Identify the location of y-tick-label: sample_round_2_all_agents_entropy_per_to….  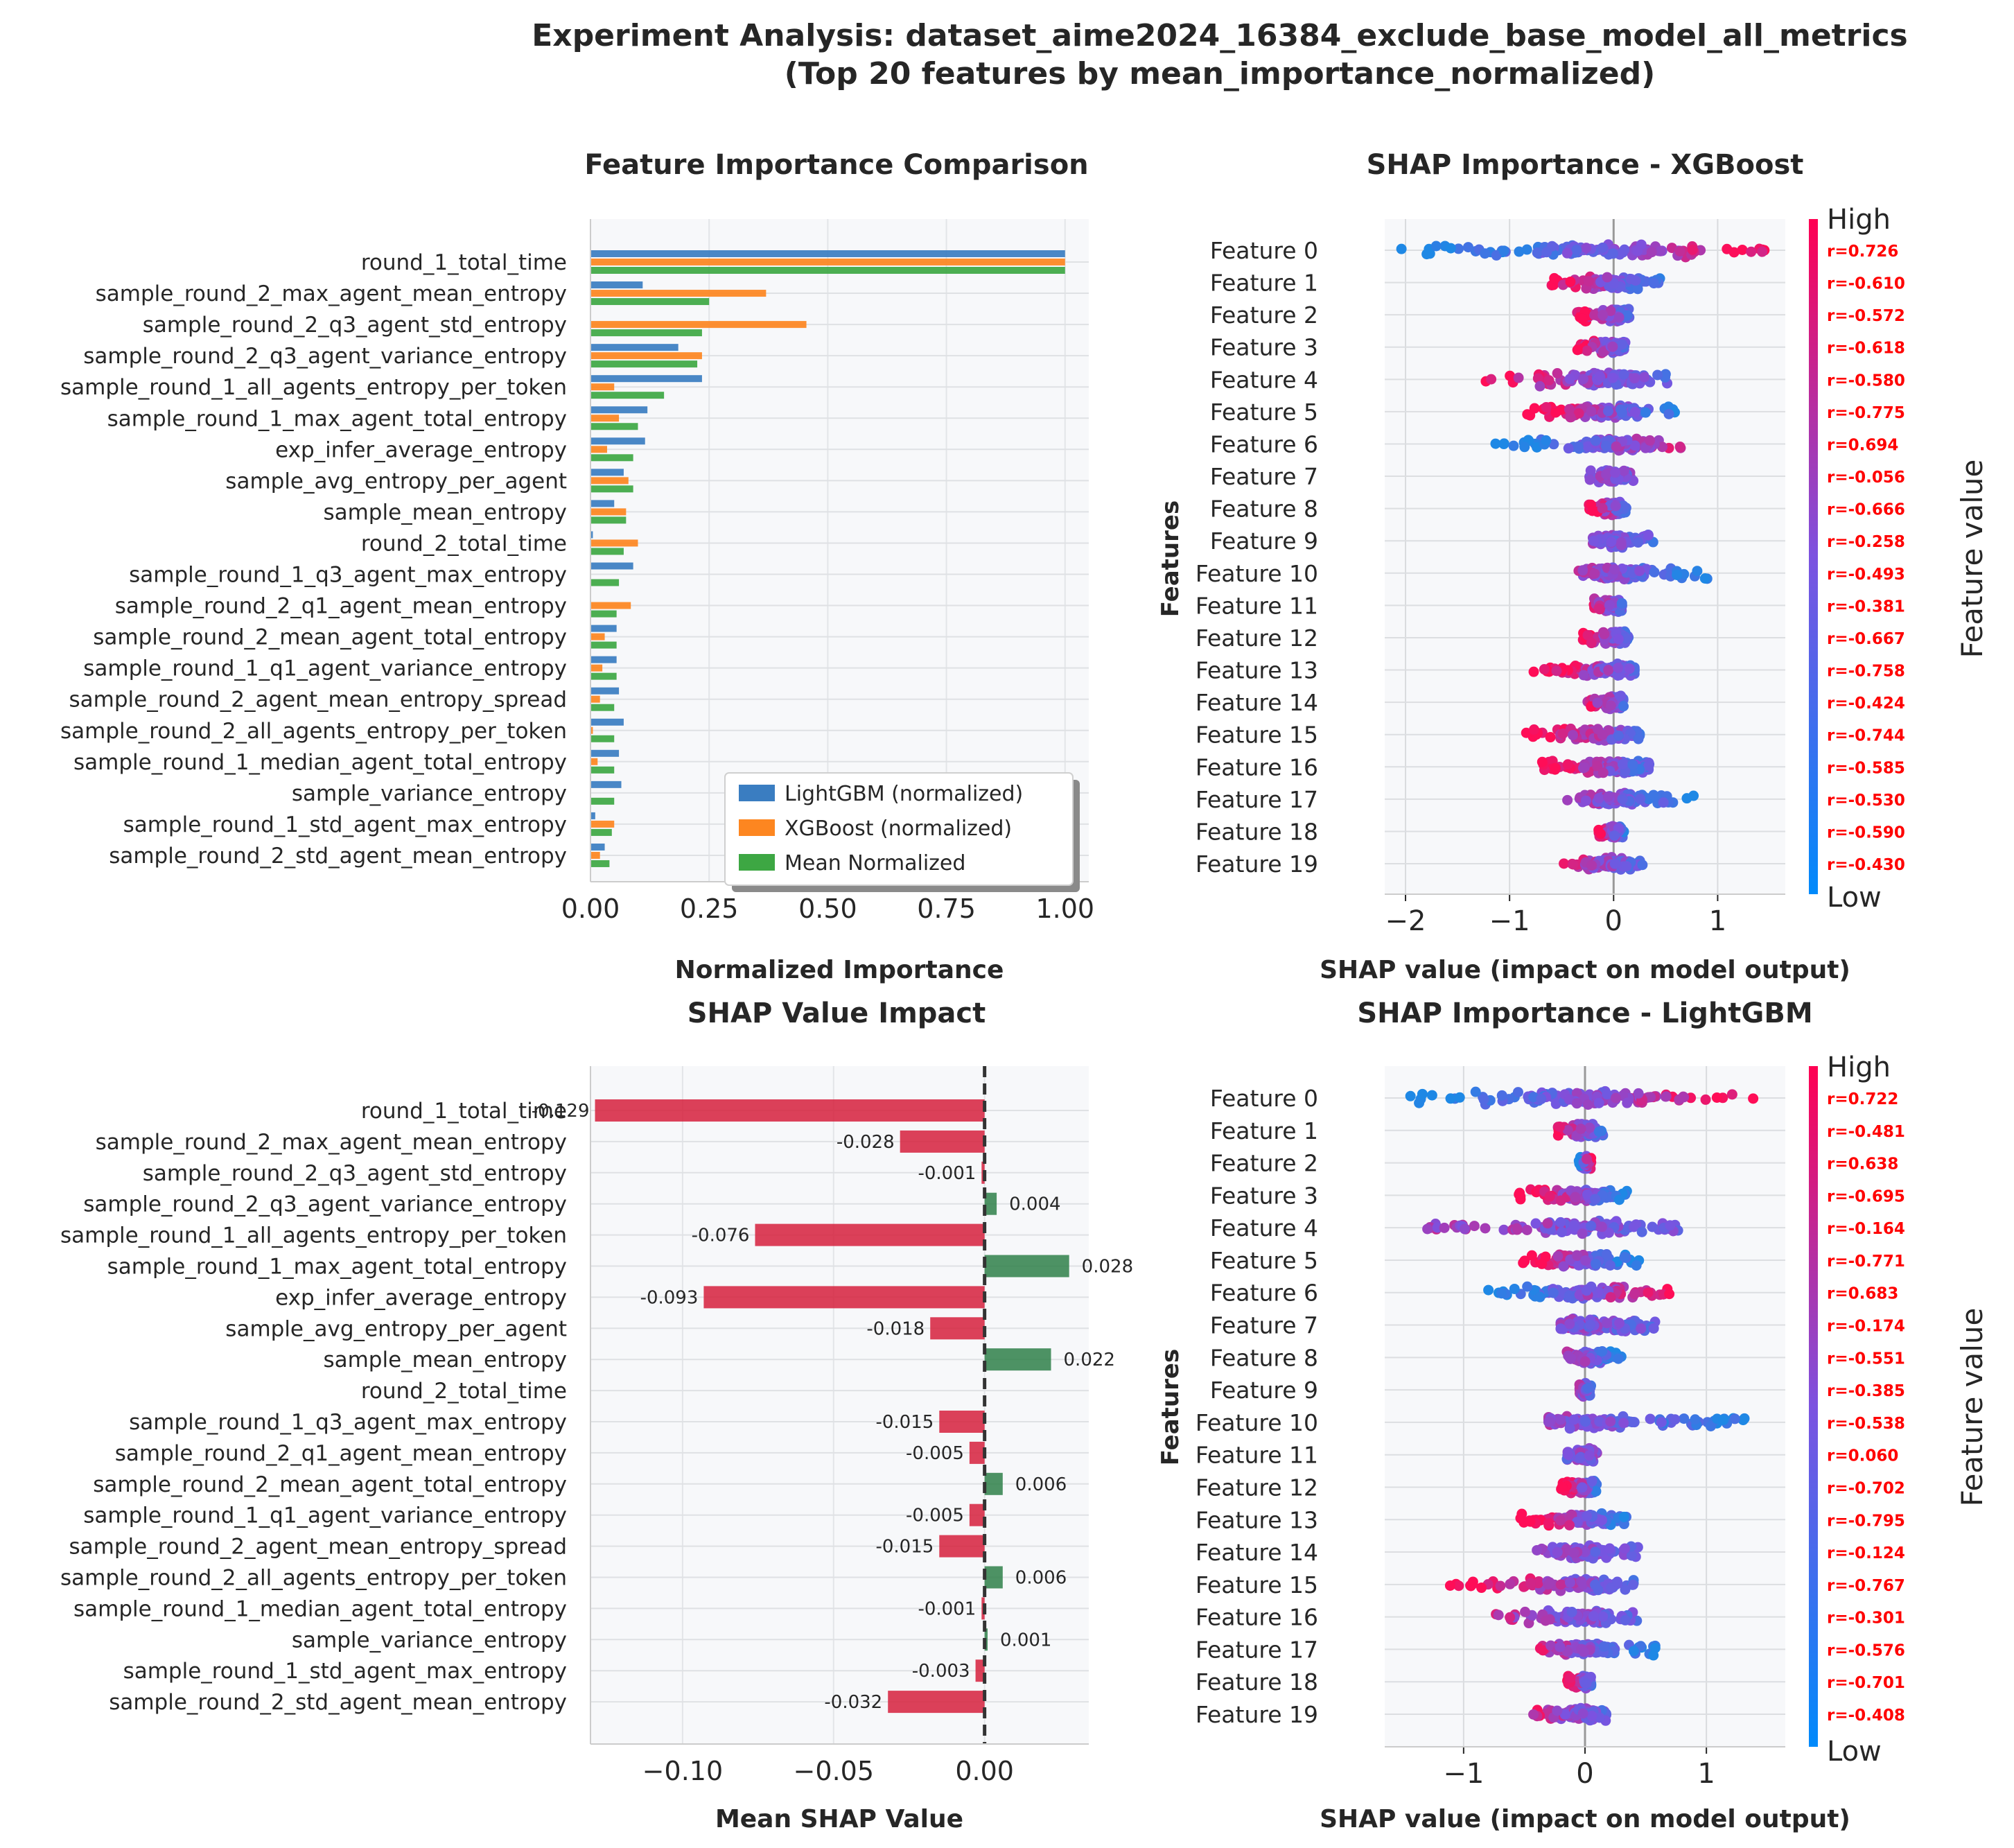
(313, 1579).